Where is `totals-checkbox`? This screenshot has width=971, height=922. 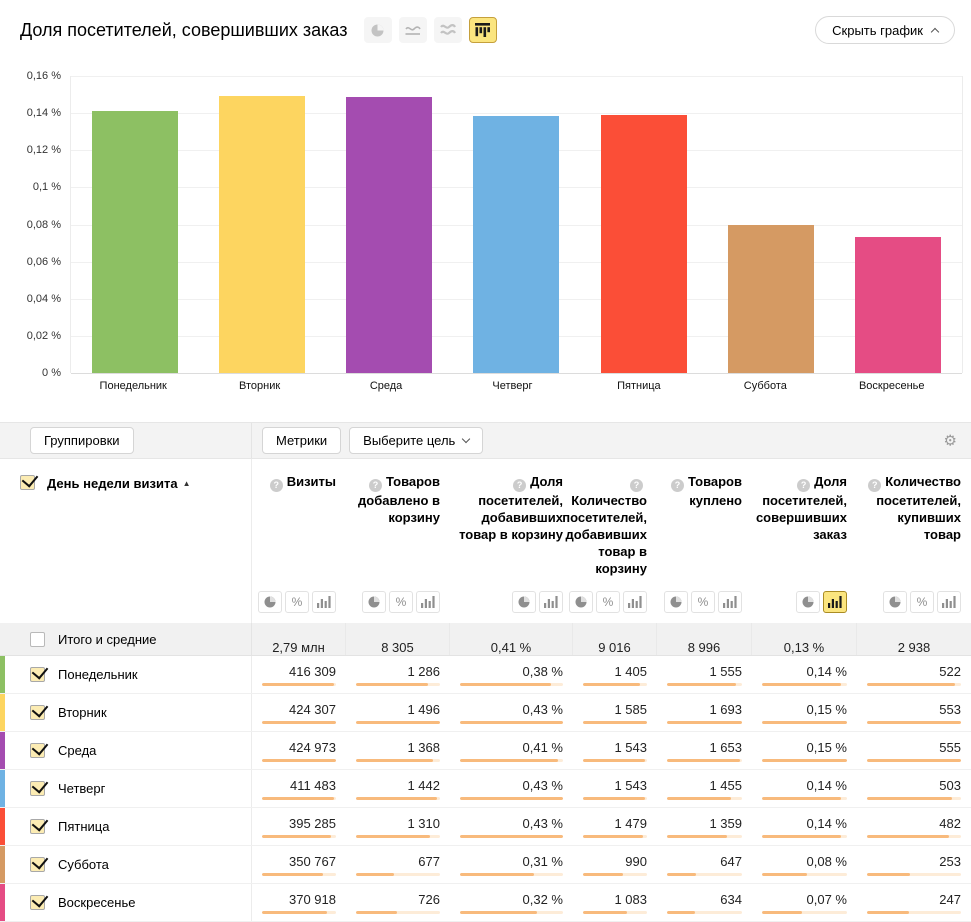 totals-checkbox is located at coordinates (37, 639).